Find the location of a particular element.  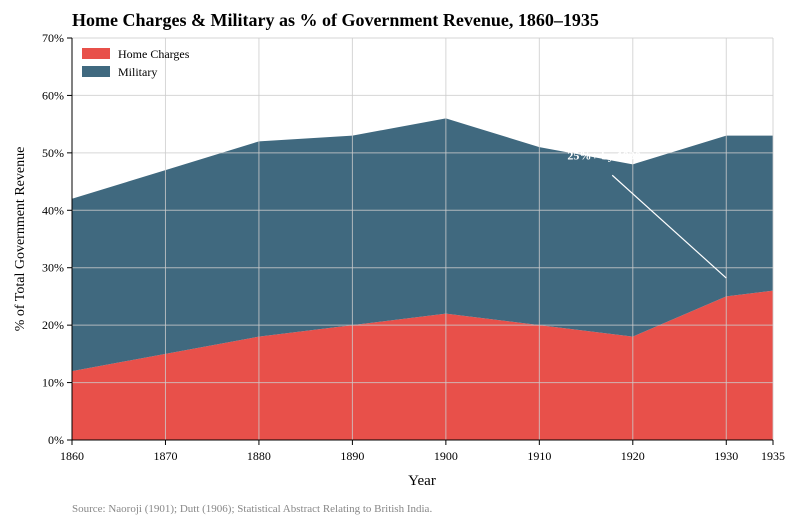

x-tick-label: 1870 is located at coordinates (165, 456).